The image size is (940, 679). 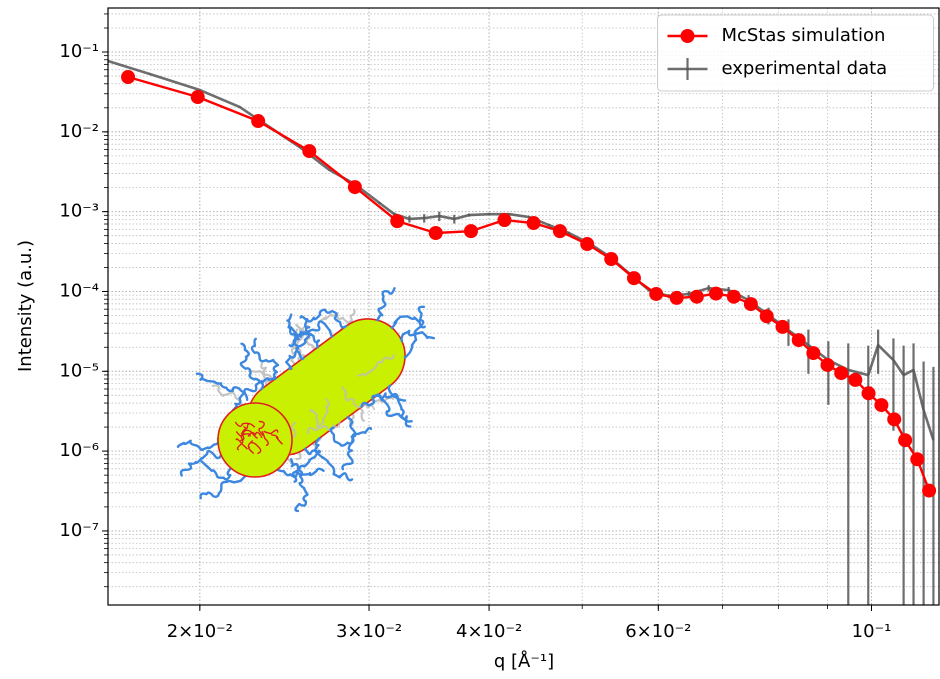 I want to click on y-tick-label: 10⁻³, so click(x=79, y=211).